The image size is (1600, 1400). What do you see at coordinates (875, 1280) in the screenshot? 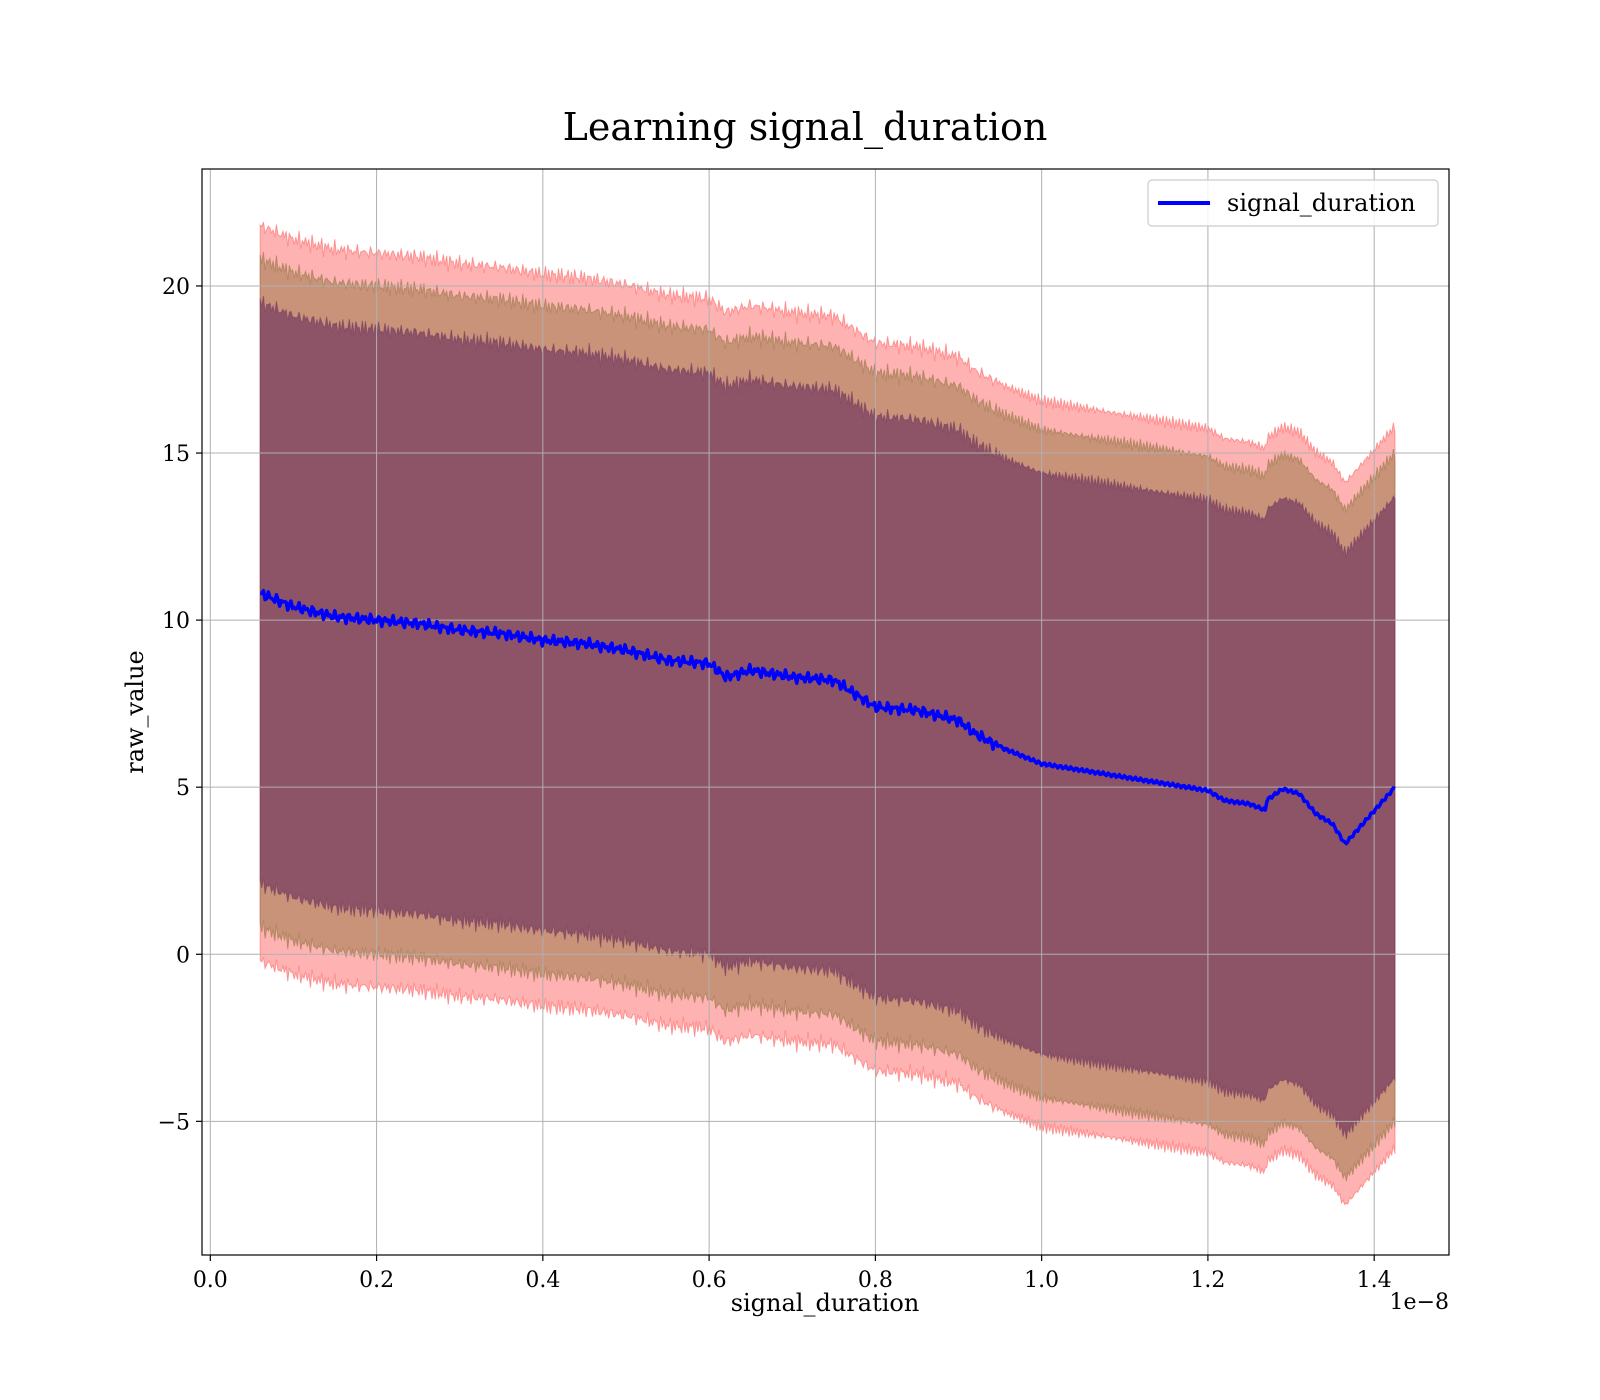
I see `x-tick-label: 0.8` at bounding box center [875, 1280].